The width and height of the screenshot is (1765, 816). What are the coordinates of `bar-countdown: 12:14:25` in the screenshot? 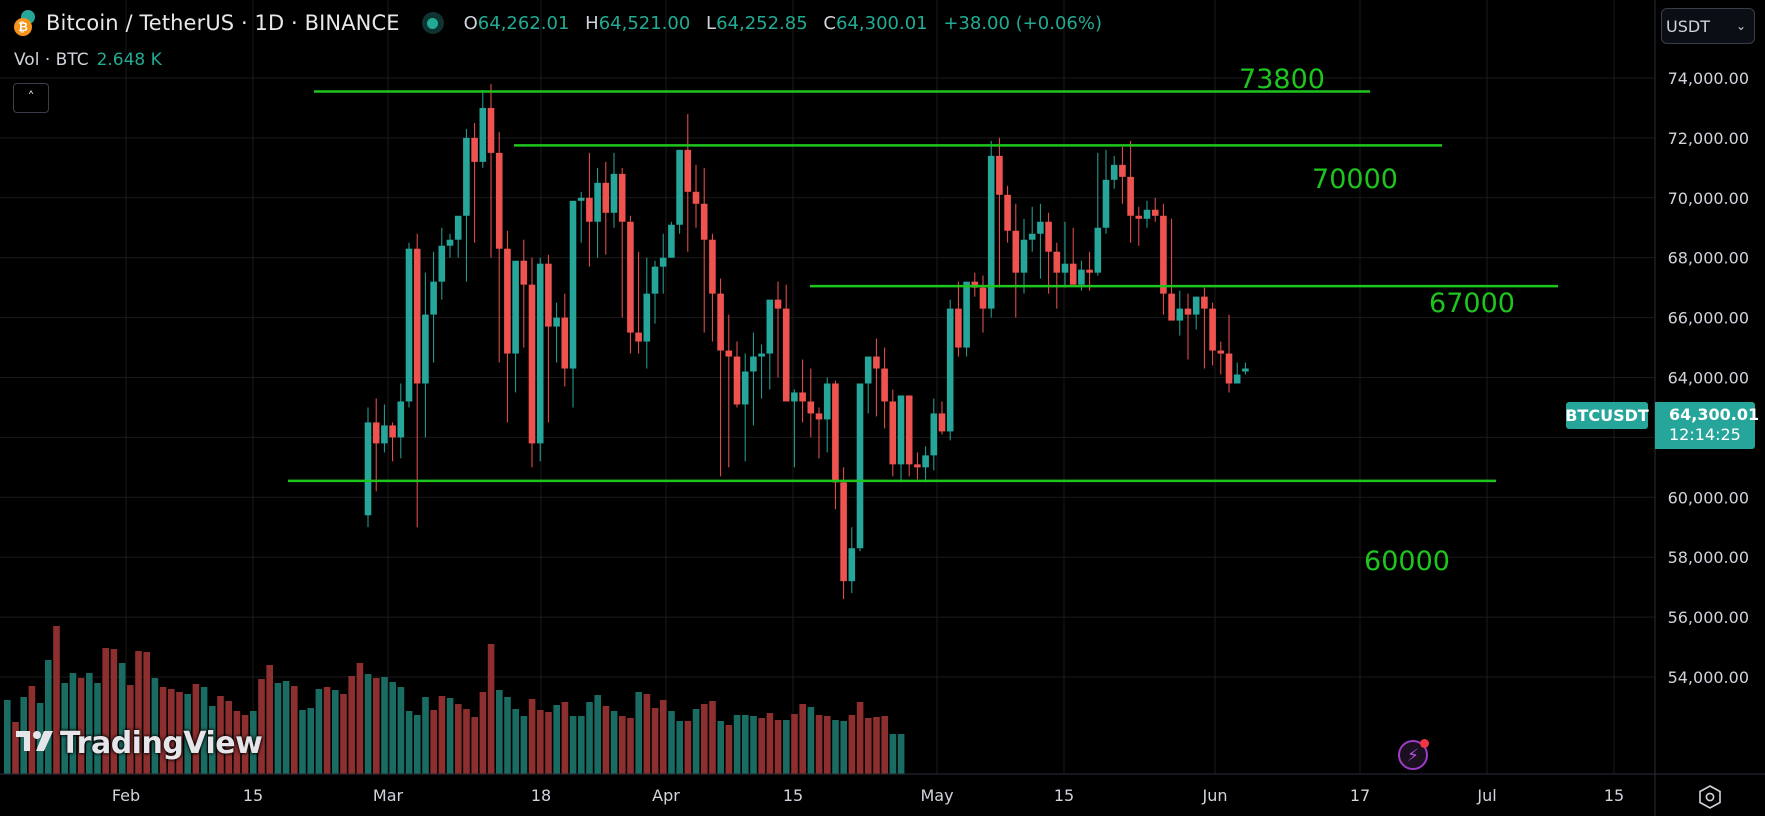 It's located at (1705, 434).